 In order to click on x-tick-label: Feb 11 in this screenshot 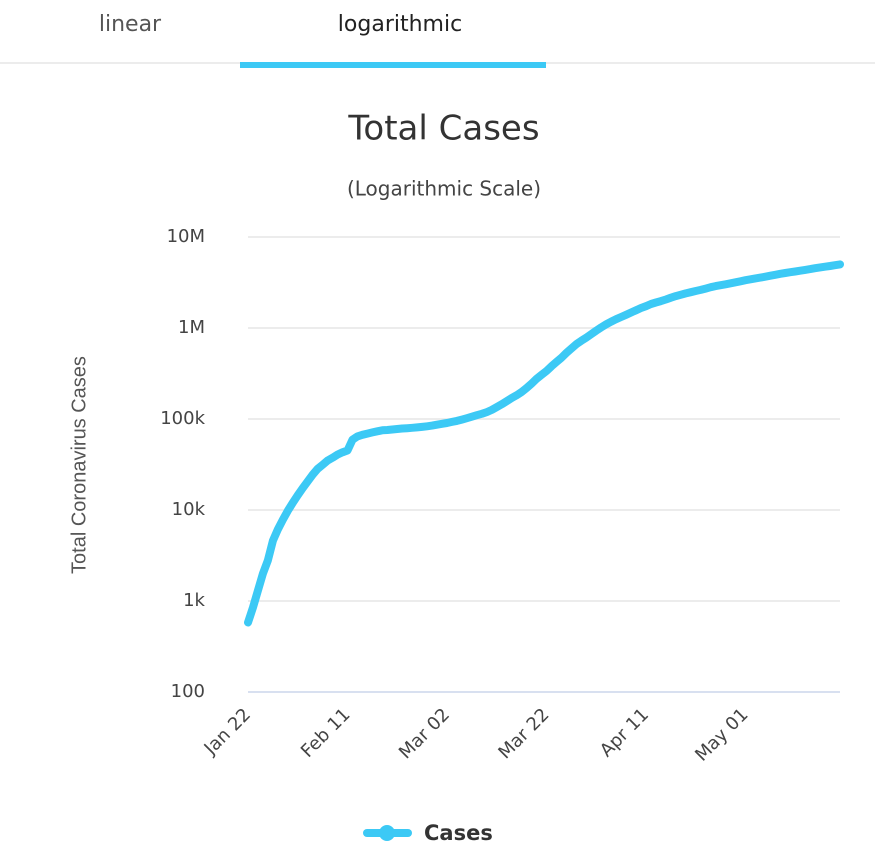, I will do `click(326, 733)`.